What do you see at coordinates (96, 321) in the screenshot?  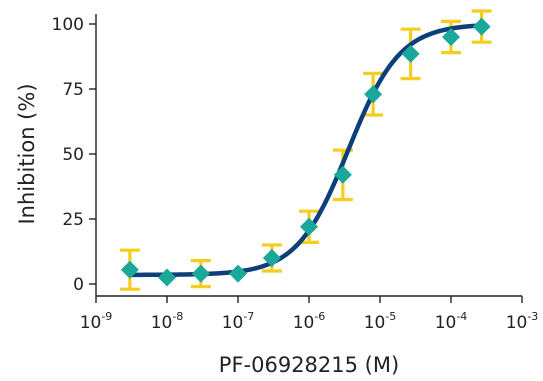 I see `x-tick-label: 10⁻⁹` at bounding box center [96, 321].